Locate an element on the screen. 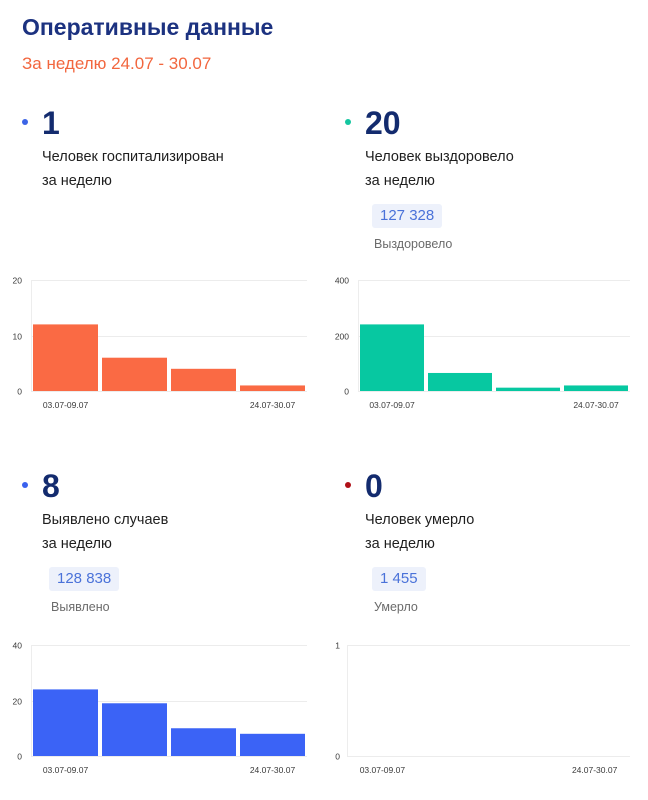  total-label: Выявлено is located at coordinates (80, 607).